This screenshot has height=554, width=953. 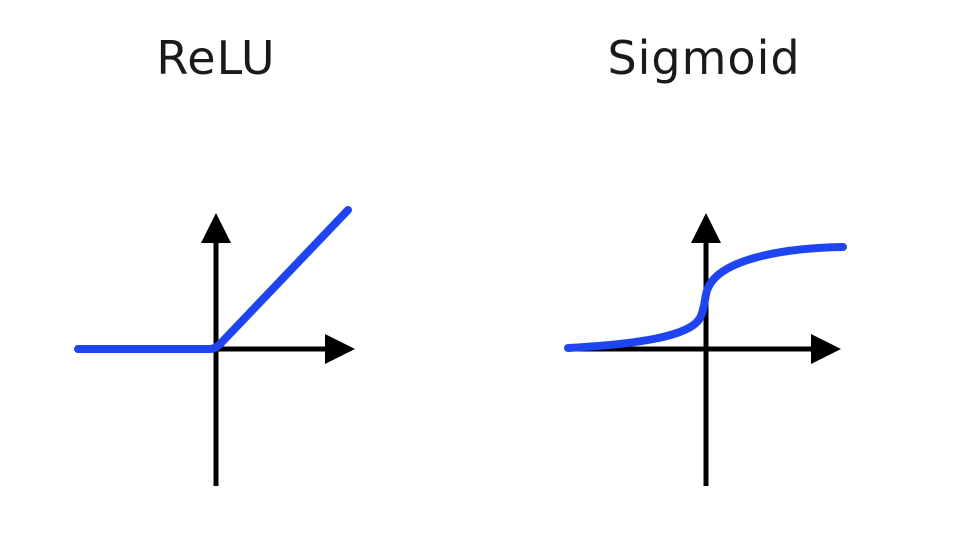 What do you see at coordinates (704, 58) in the screenshot?
I see `sigmoid-title: Sigmoid` at bounding box center [704, 58].